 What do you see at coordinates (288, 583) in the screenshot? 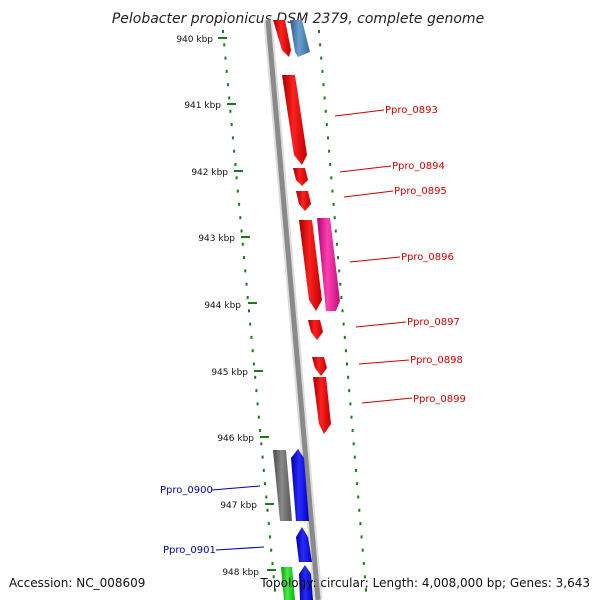
I see `gene-arrow-partial-green` at bounding box center [288, 583].